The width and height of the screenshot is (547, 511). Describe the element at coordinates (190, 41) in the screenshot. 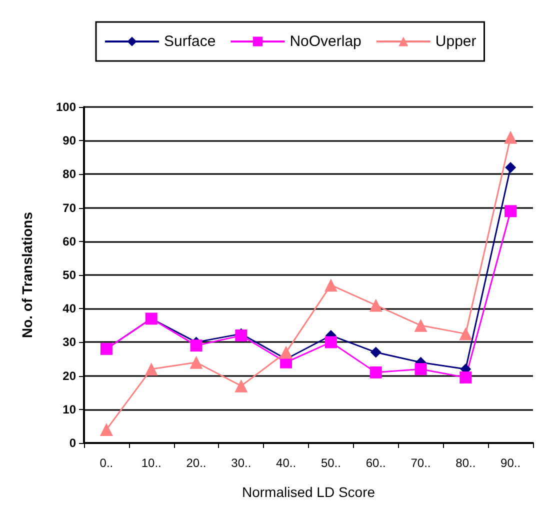

I see `legend-label: Surface` at that location.